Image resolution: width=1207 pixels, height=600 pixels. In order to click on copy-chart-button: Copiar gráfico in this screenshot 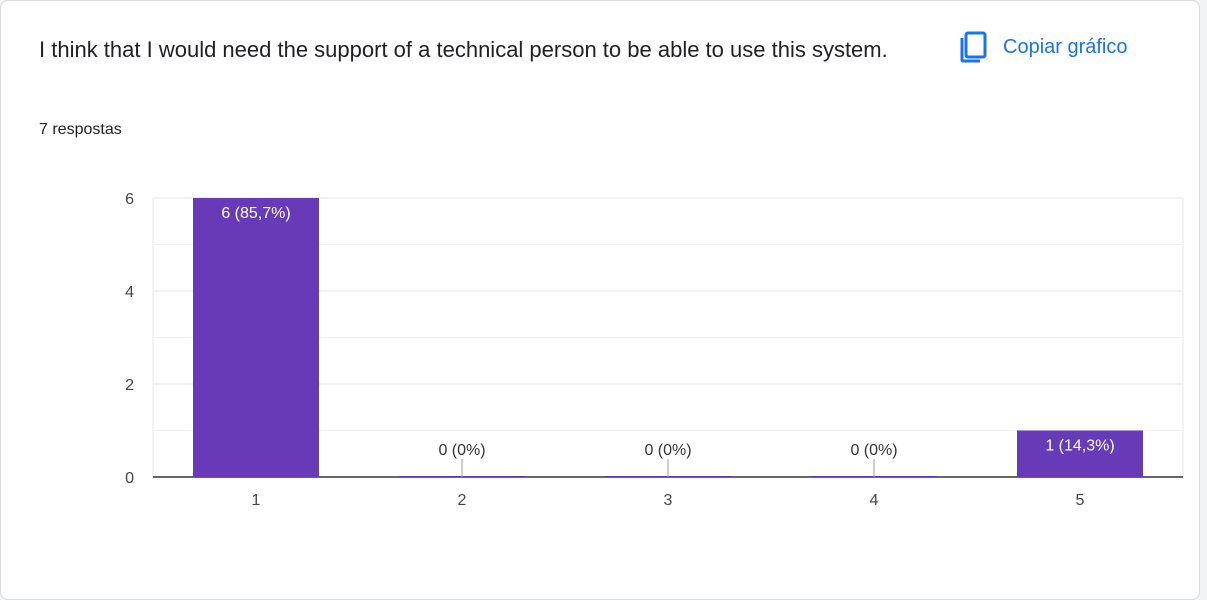, I will do `click(1043, 47)`.